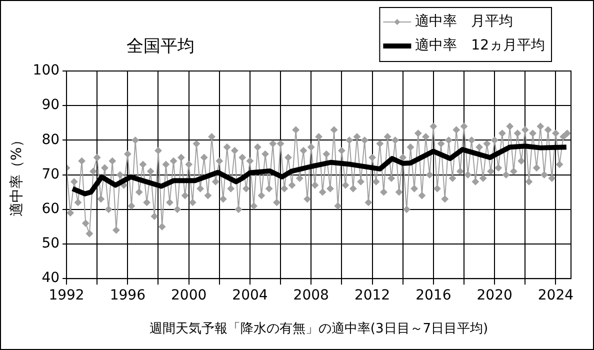 The height and width of the screenshot is (350, 594). What do you see at coordinates (51, 105) in the screenshot?
I see `y-tick-label: 90` at bounding box center [51, 105].